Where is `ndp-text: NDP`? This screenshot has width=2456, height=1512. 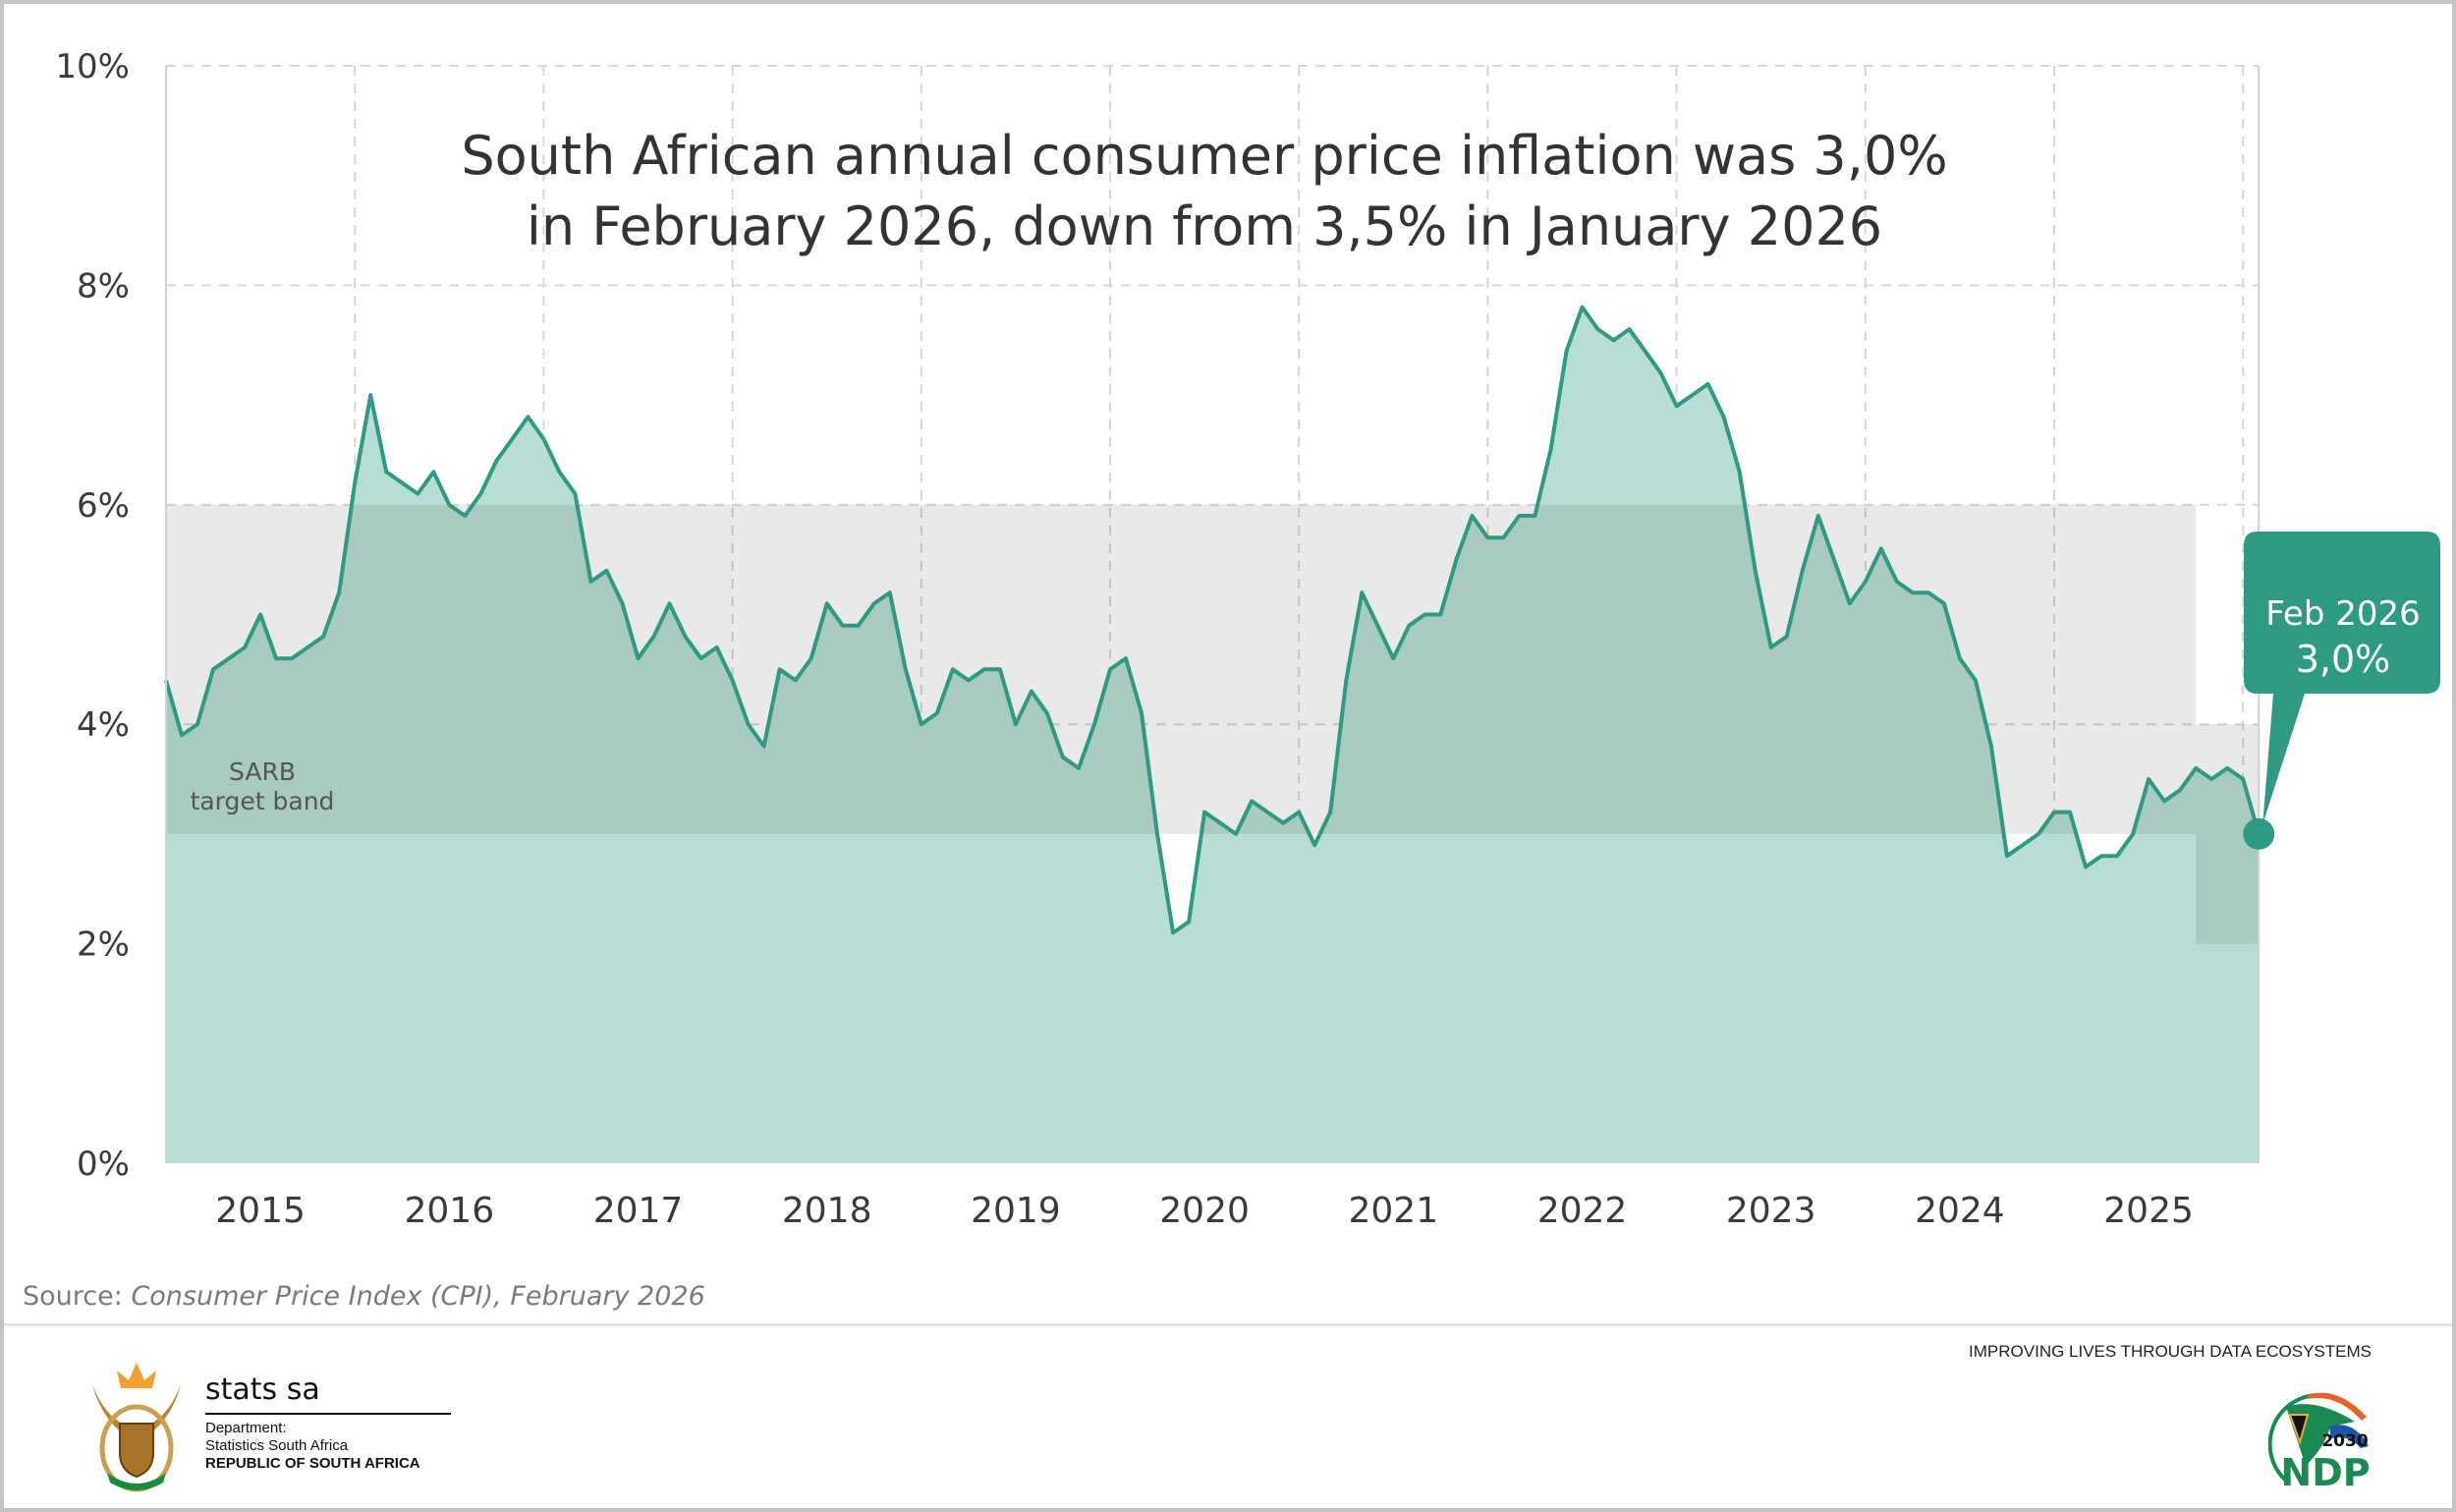
ndp-text: NDP is located at coordinates (2325, 1470).